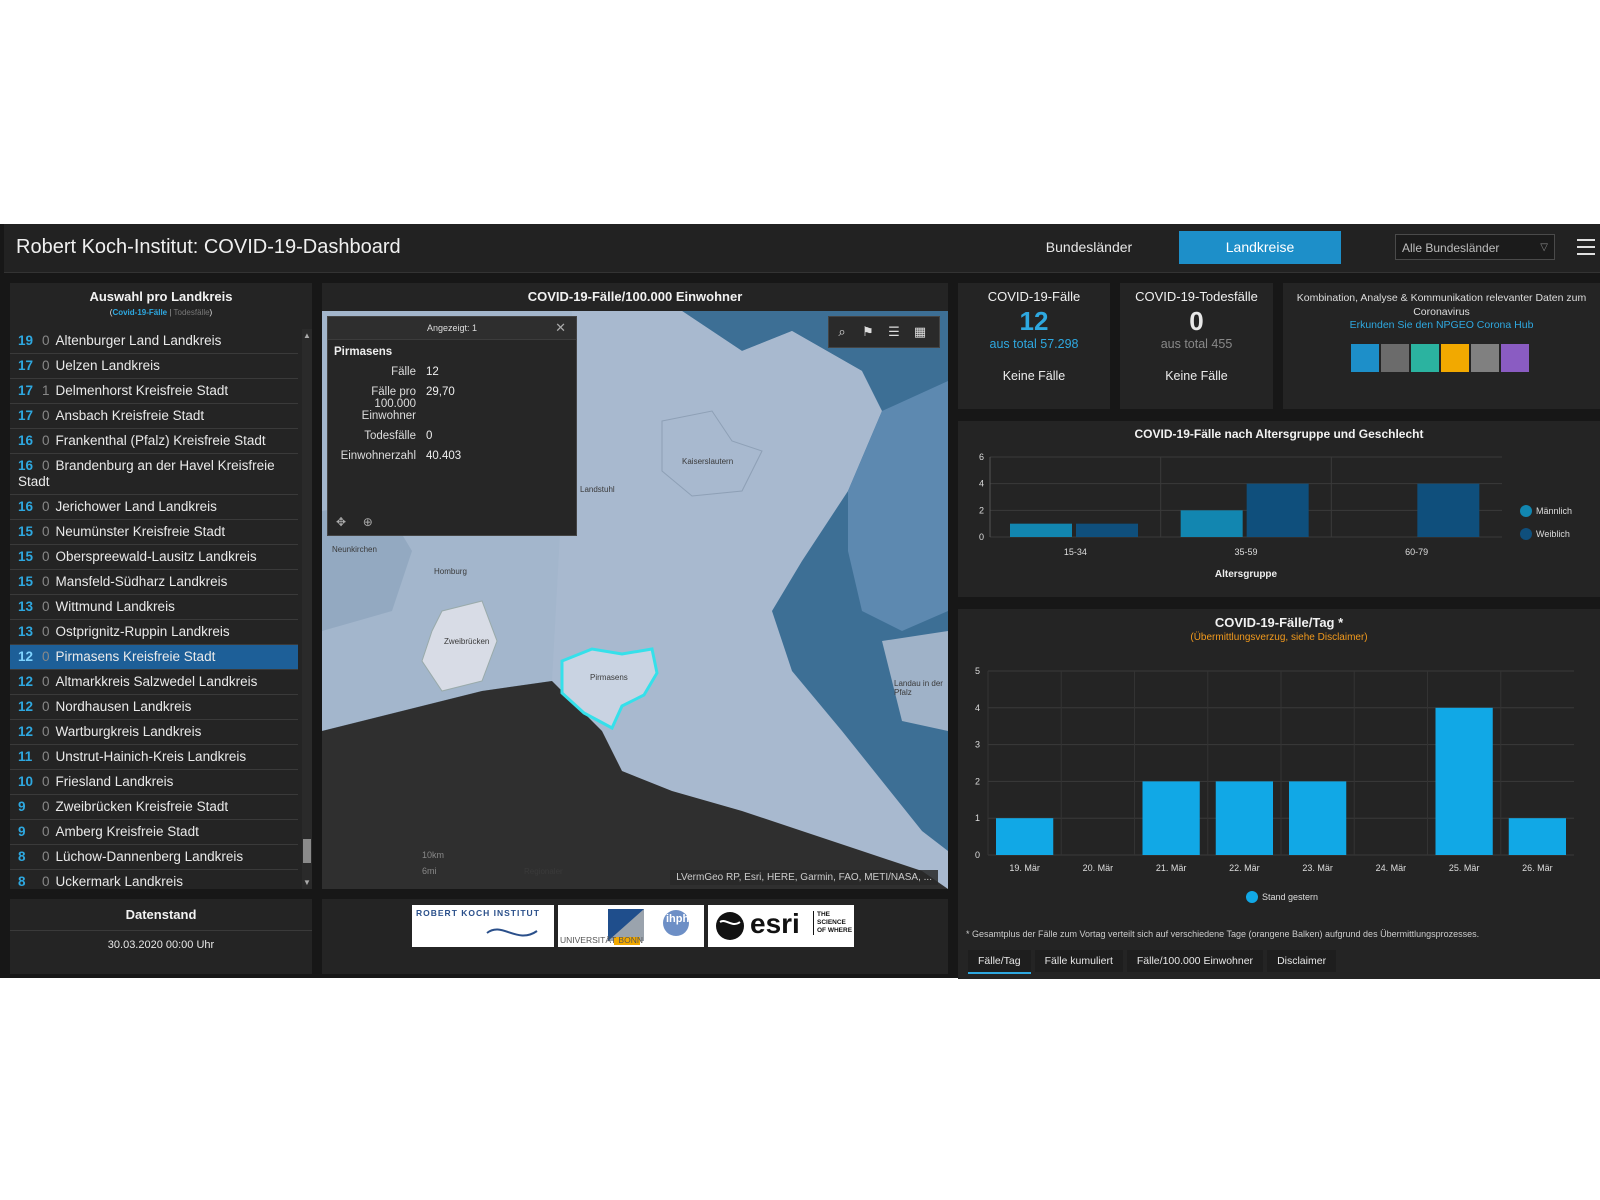  What do you see at coordinates (1195, 961) in the screenshot?
I see `chart-tab: Fälle/100.000 Einwohner` at bounding box center [1195, 961].